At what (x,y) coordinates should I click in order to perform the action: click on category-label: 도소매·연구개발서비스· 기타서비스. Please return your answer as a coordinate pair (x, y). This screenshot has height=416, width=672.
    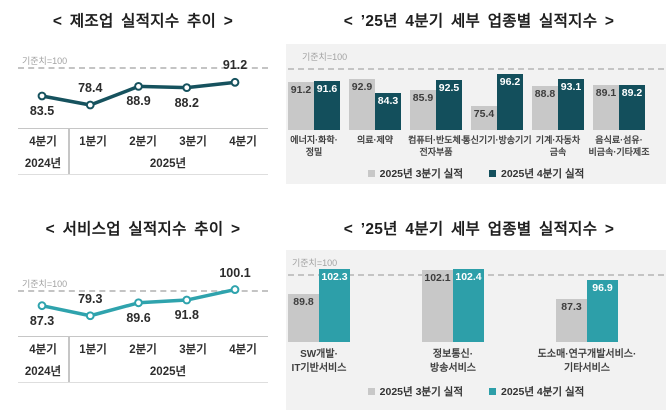
    Looking at the image, I should click on (587, 361).